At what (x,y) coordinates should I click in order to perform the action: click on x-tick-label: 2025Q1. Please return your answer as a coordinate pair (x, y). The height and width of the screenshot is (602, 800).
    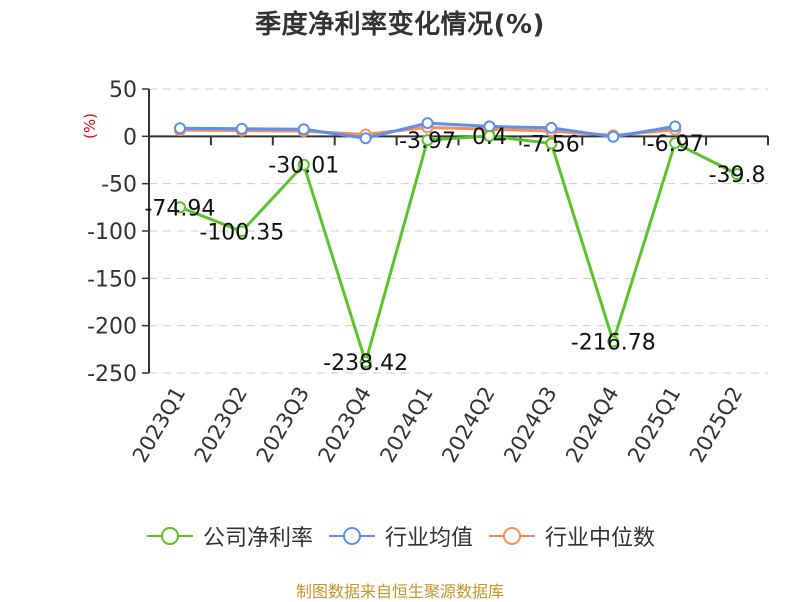
    Looking at the image, I should click on (654, 425).